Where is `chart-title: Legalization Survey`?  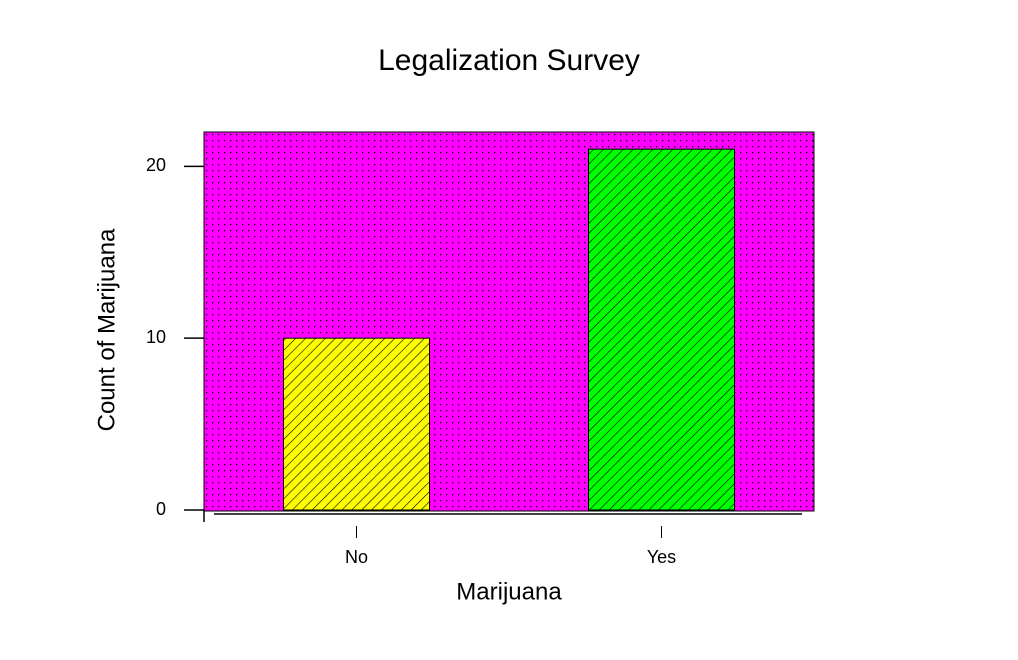
chart-title: Legalization Survey is located at coordinates (509, 60).